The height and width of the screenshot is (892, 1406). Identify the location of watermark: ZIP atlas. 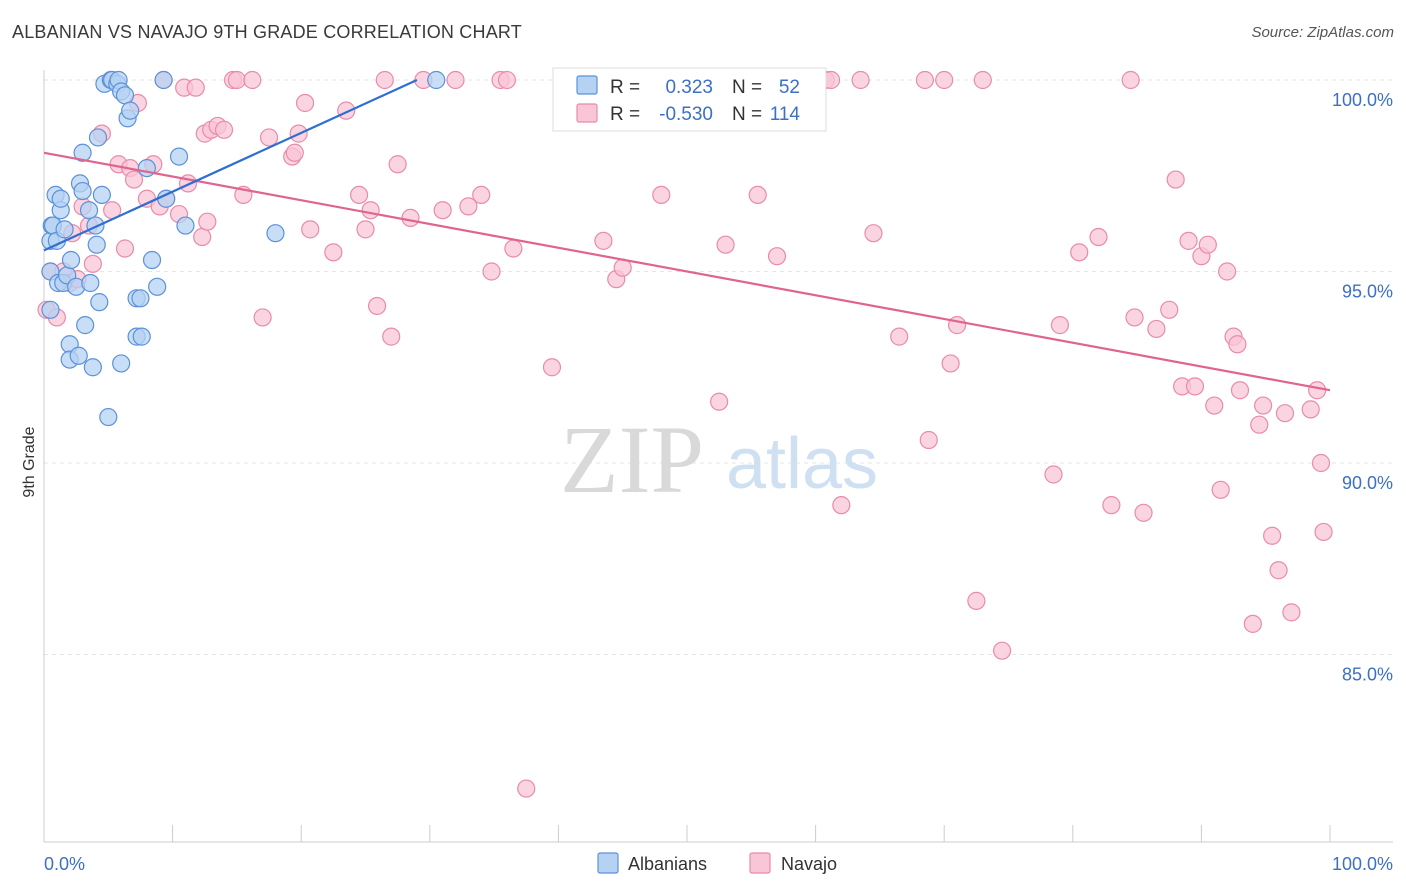
(719, 459).